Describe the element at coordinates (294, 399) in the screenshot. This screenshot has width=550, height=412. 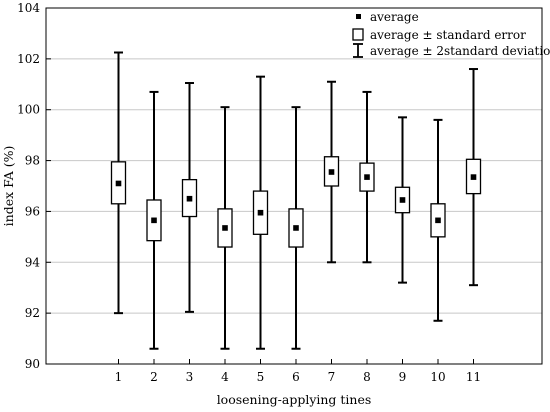
I see `x-axis-label: loosening-applying tines` at that location.